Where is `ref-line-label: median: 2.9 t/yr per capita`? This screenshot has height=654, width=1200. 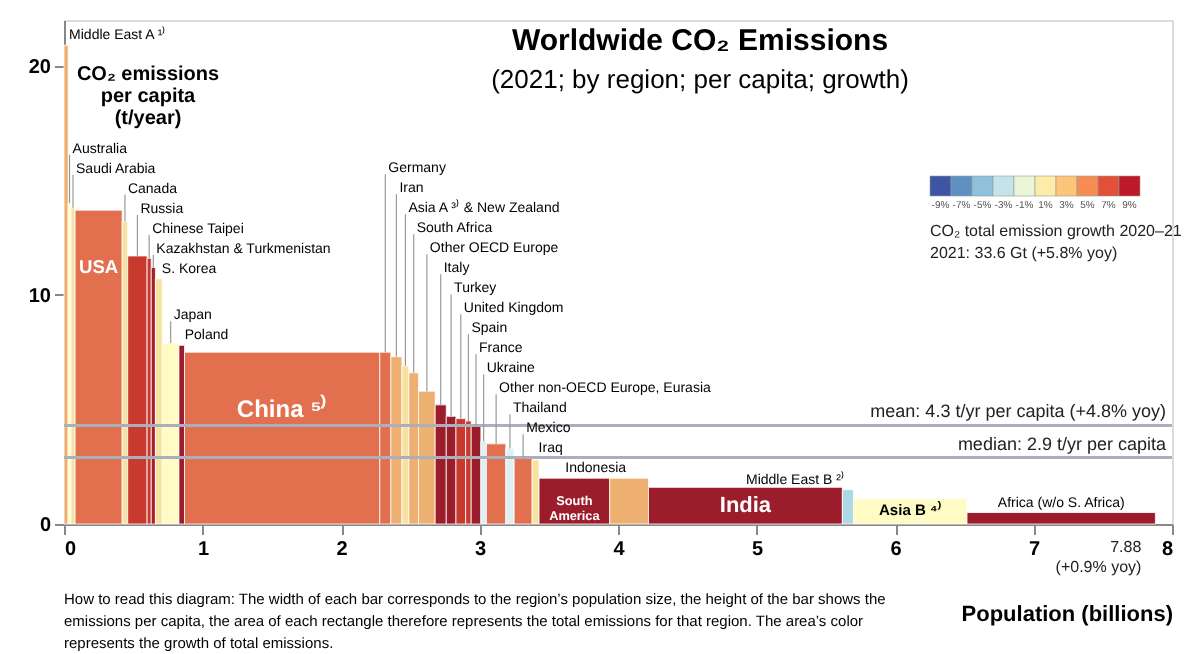 ref-line-label: median: 2.9 t/yr per capita is located at coordinates (1061, 443).